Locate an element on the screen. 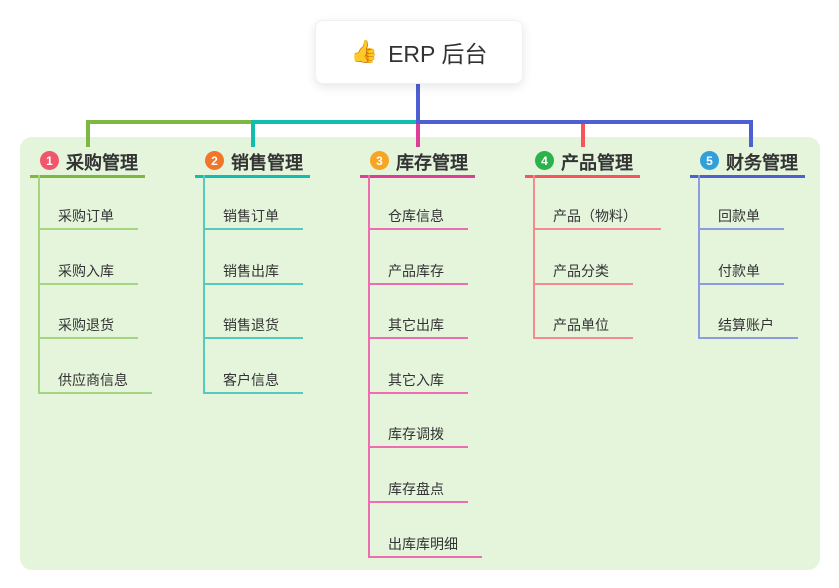 This screenshot has height=588, width=839. child-node: 采购订单 is located at coordinates (88, 215).